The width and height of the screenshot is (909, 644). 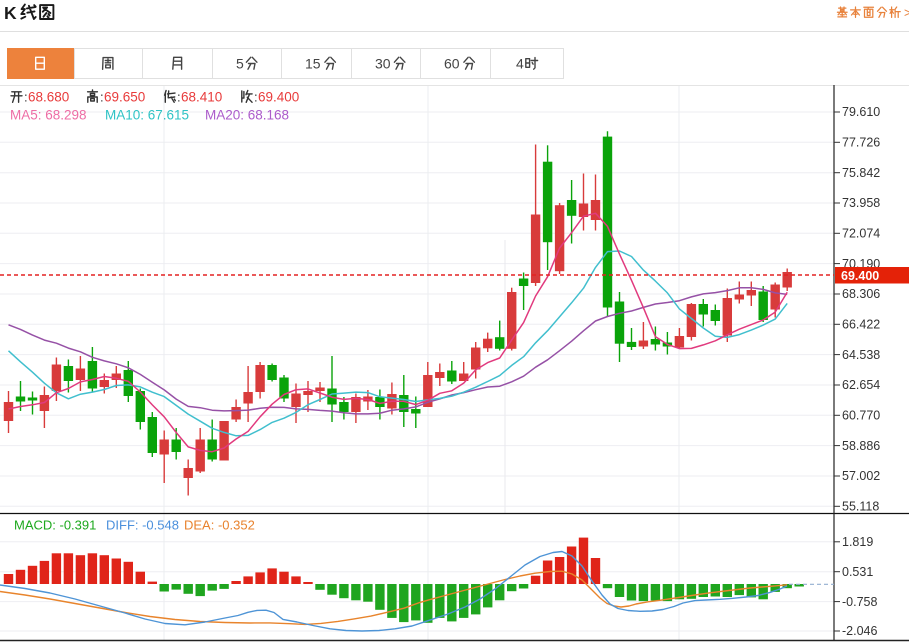 What do you see at coordinates (861, 355) in the screenshot?
I see `svg-text: 64.538` at bounding box center [861, 355].